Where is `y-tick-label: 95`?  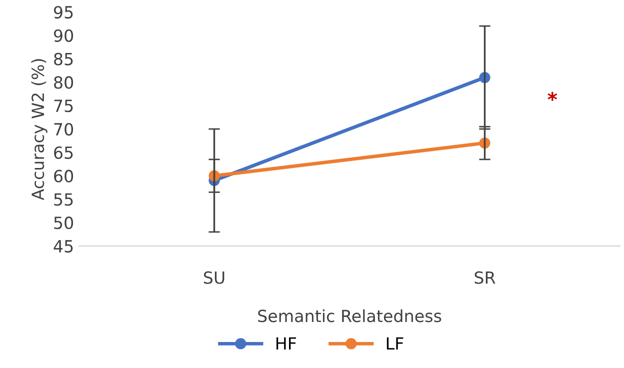
y-tick-label: 95 is located at coordinates (63, 12).